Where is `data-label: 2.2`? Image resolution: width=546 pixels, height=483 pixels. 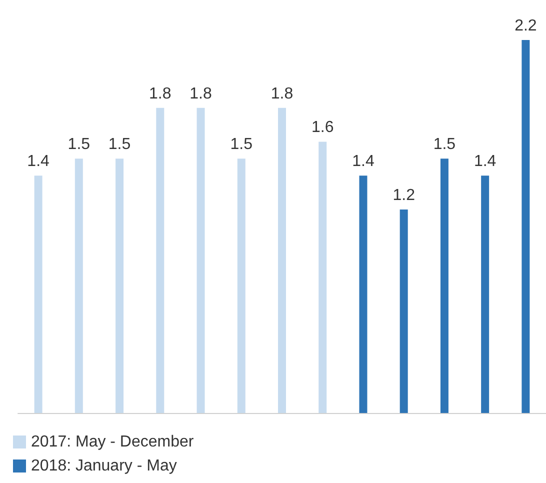
data-label: 2.2 is located at coordinates (525, 26).